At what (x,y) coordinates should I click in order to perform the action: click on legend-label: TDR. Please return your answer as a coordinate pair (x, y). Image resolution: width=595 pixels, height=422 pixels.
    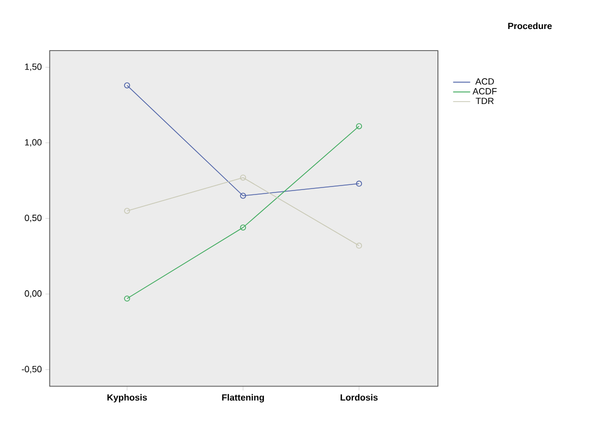
    Looking at the image, I should click on (485, 101).